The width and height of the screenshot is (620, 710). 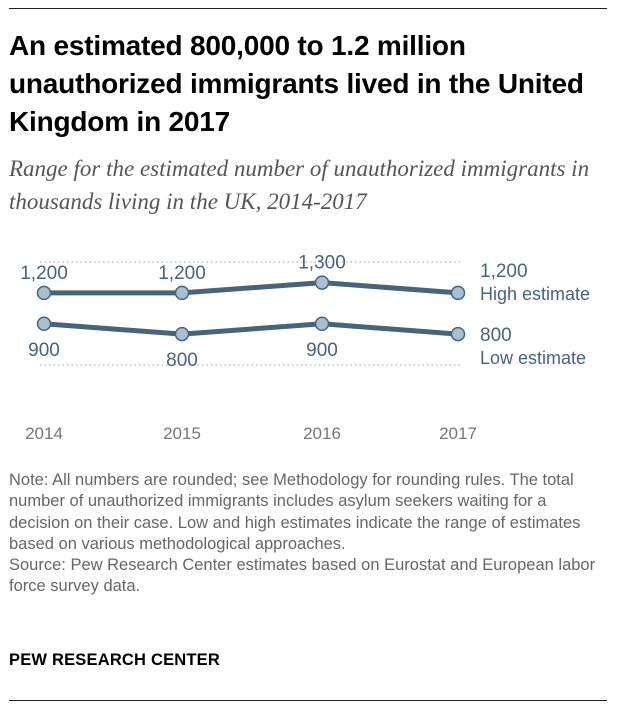 What do you see at coordinates (322, 263) in the screenshot?
I see `data-label: 1,300` at bounding box center [322, 263].